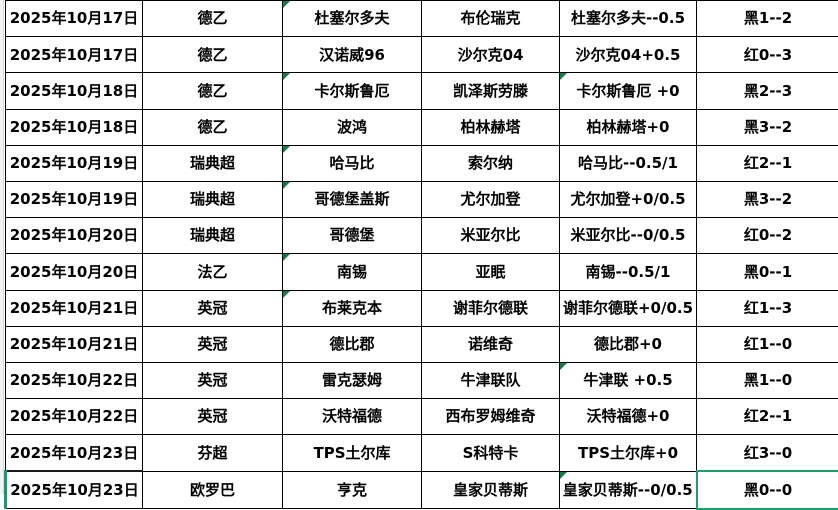  Describe the element at coordinates (352, 380) in the screenshot. I see `cell-home-team: 雷克瑟姆` at that location.